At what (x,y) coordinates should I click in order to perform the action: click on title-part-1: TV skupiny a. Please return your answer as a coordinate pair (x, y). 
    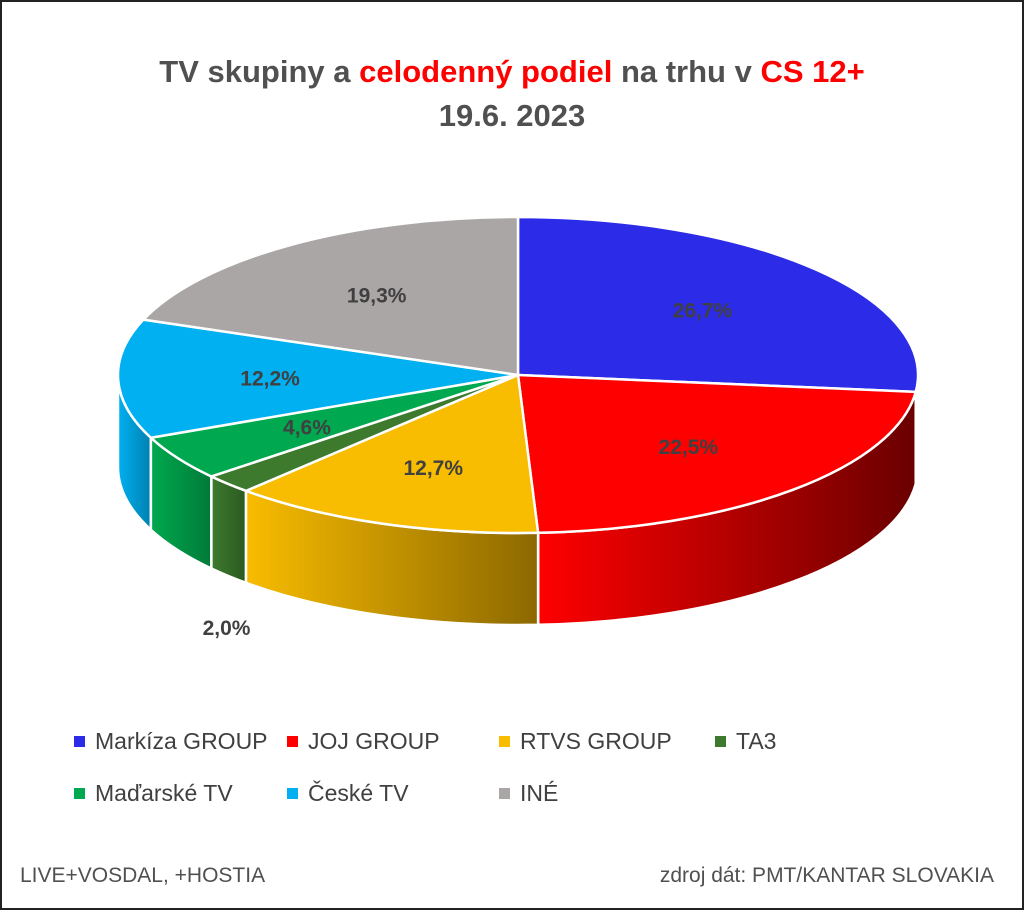
    Looking at the image, I should click on (259, 71).